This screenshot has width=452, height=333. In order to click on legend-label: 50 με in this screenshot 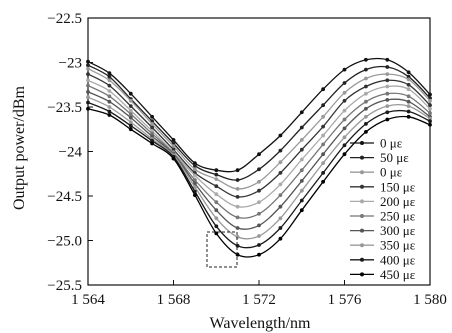, I will do `click(394, 157)`.